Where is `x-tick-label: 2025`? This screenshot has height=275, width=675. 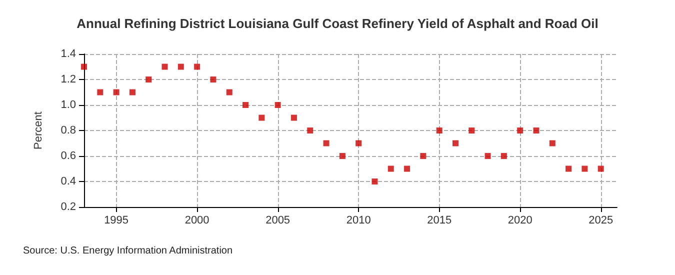 x-tick-label: 2025 is located at coordinates (601, 220).